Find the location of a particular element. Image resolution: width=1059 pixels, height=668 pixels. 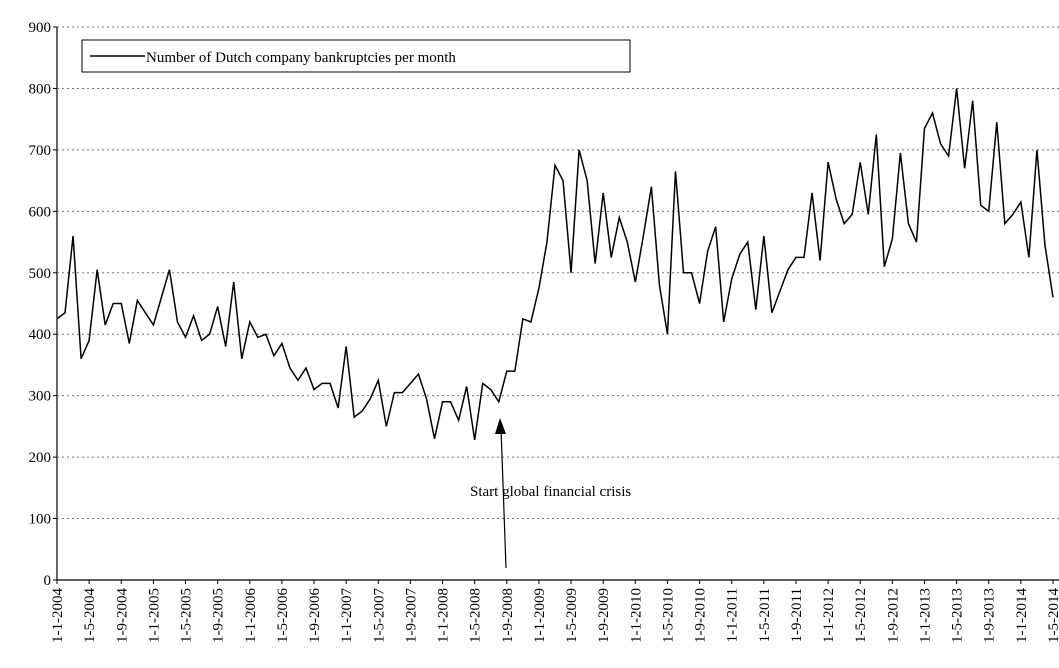

y-tick-label: 900 is located at coordinates (40, 28).